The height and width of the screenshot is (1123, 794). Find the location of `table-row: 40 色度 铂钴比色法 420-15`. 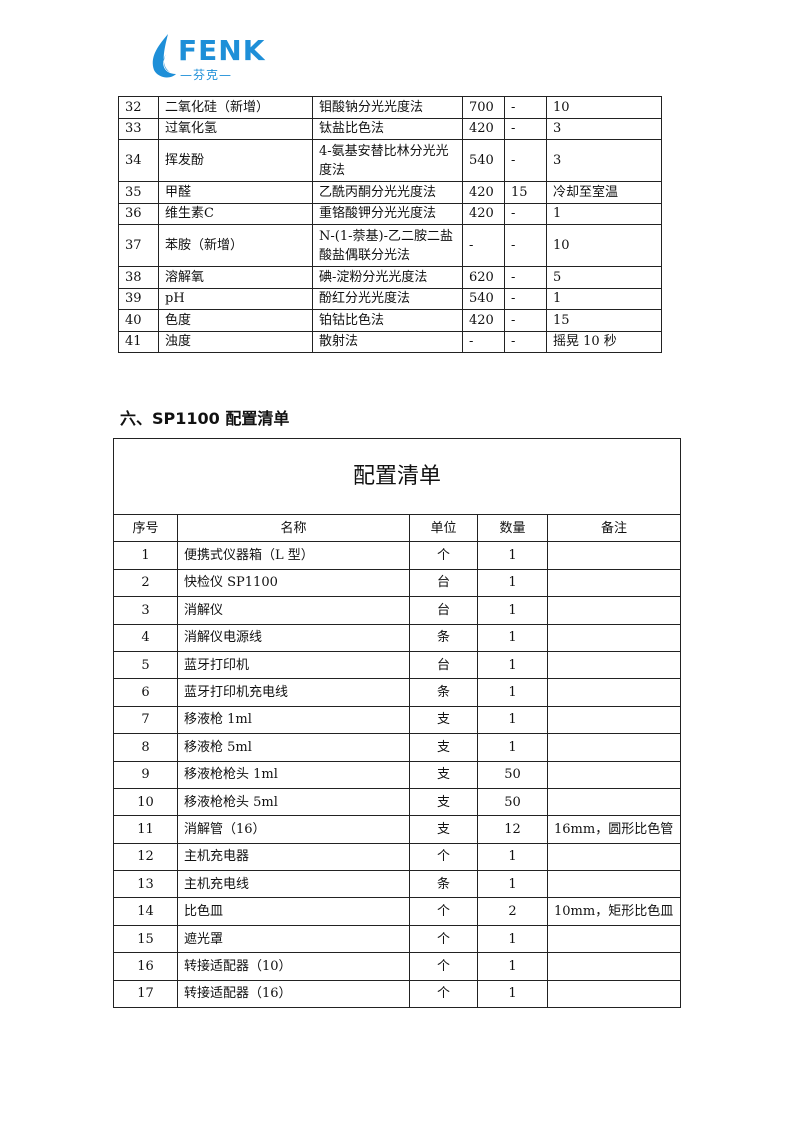

table-row: 40 色度 铂钴比色法 420-15 is located at coordinates (390, 320).